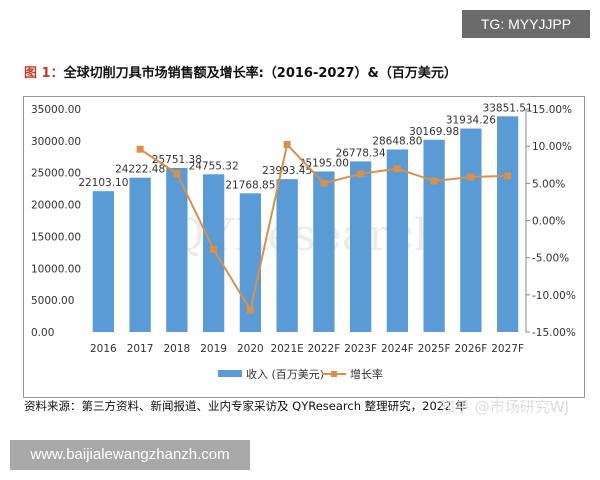  Describe the element at coordinates (44, 73) in the screenshot. I see `figure-label: 图 1：` at that location.